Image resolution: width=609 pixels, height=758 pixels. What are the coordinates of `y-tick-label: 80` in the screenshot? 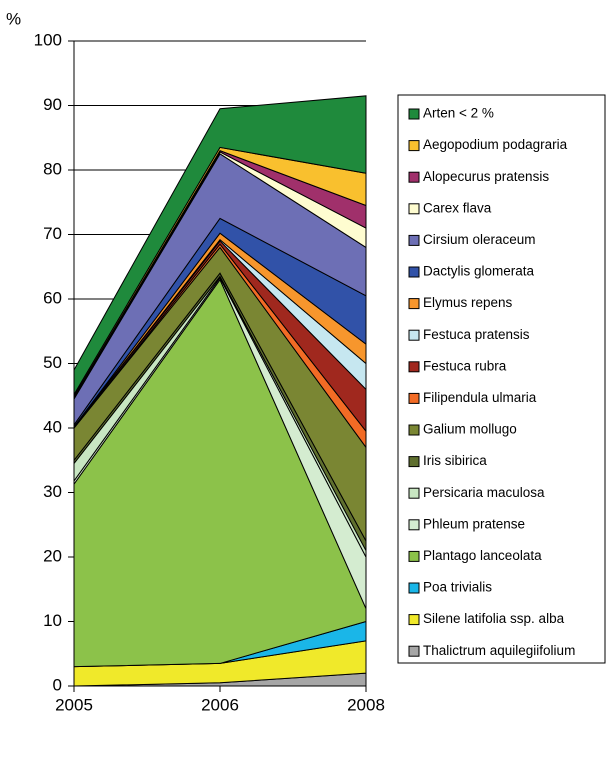 It's located at (52, 168).